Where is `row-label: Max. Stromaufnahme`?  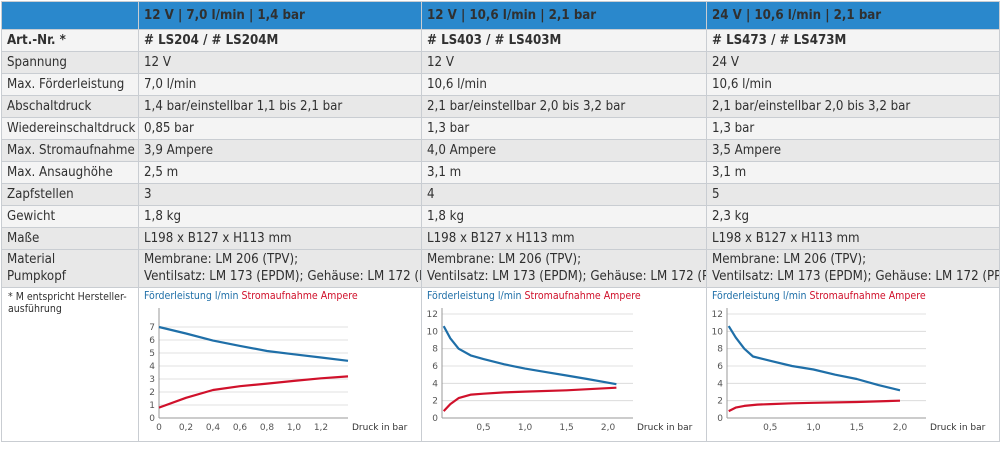
row-label: Max. Stromaufnahme is located at coordinates (70, 150).